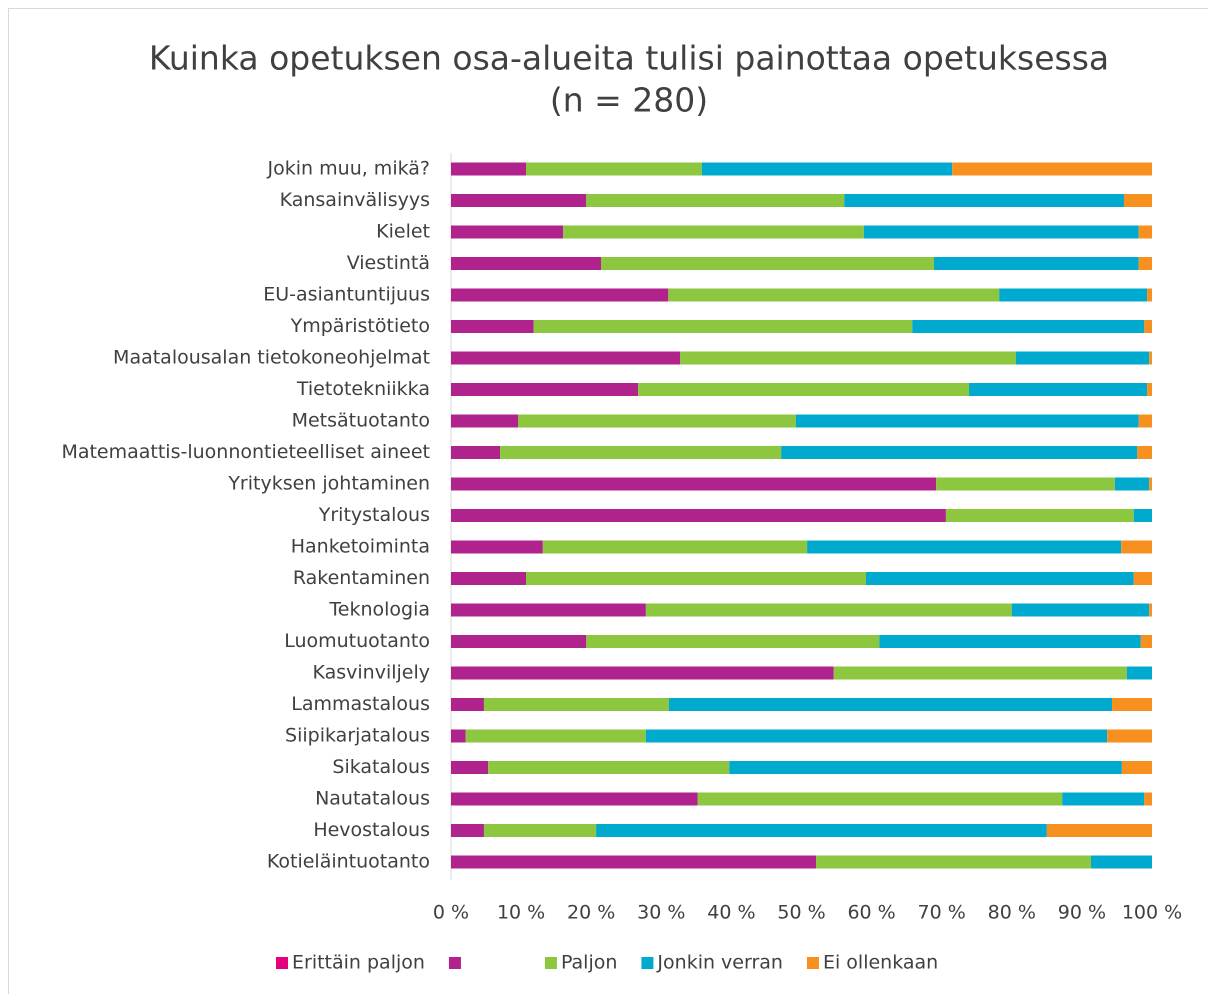 The height and width of the screenshot is (998, 1208). What do you see at coordinates (348, 862) in the screenshot?
I see `y-tick-label: Kotieläintuotanto` at bounding box center [348, 862].